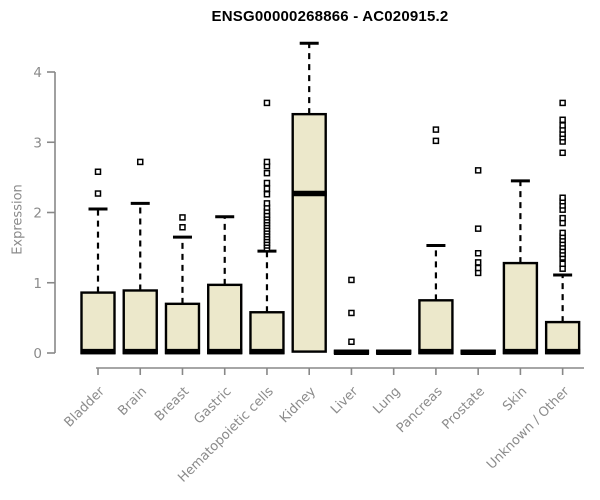 Image resolution: width=600 pixels, height=500 pixels. I want to click on x-tick-label-prostate: Prostate, so click(464, 408).